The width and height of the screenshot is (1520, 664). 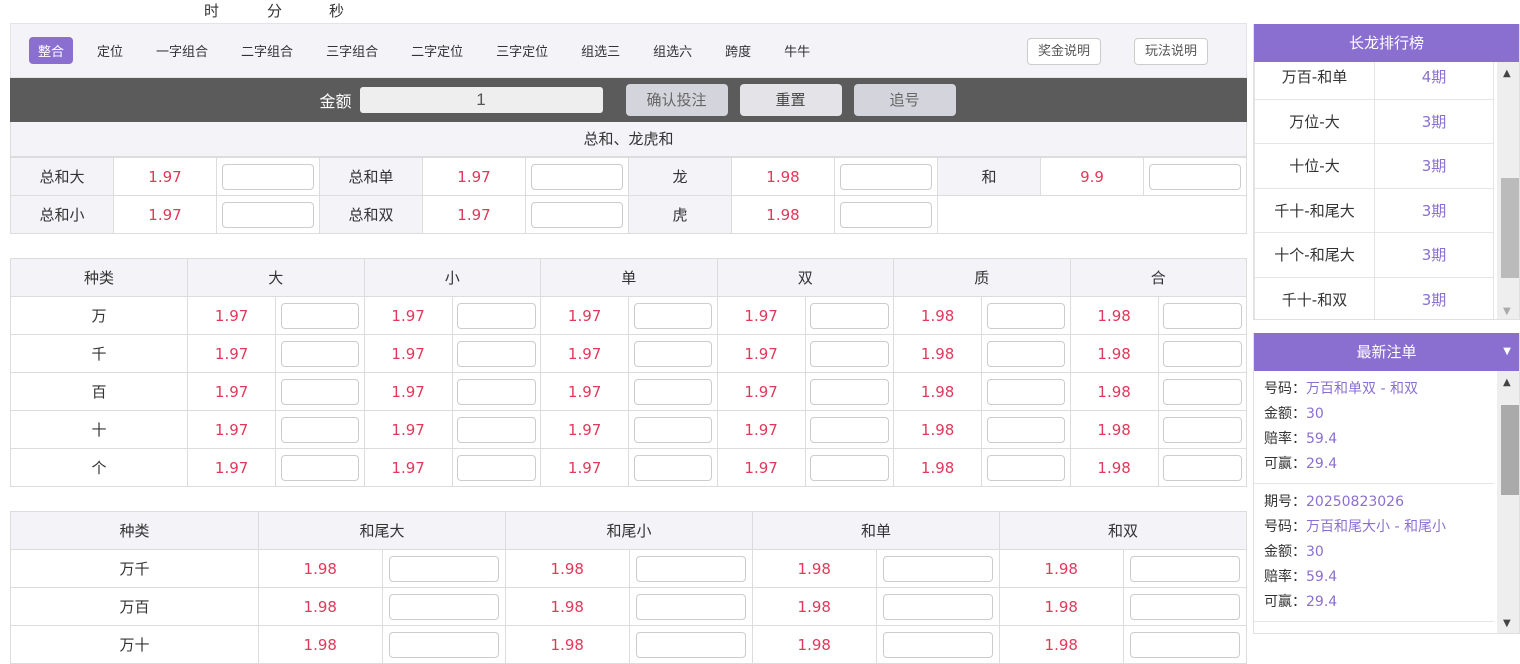 I want to click on amount-input, so click(x=481, y=100).